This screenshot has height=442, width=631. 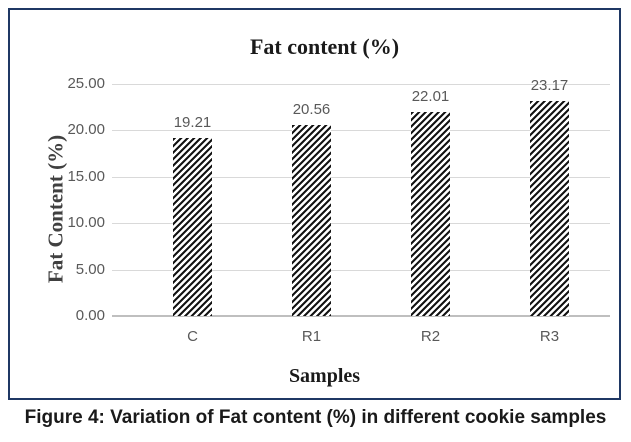 What do you see at coordinates (311, 336) in the screenshot?
I see `x-tick-label: R1` at bounding box center [311, 336].